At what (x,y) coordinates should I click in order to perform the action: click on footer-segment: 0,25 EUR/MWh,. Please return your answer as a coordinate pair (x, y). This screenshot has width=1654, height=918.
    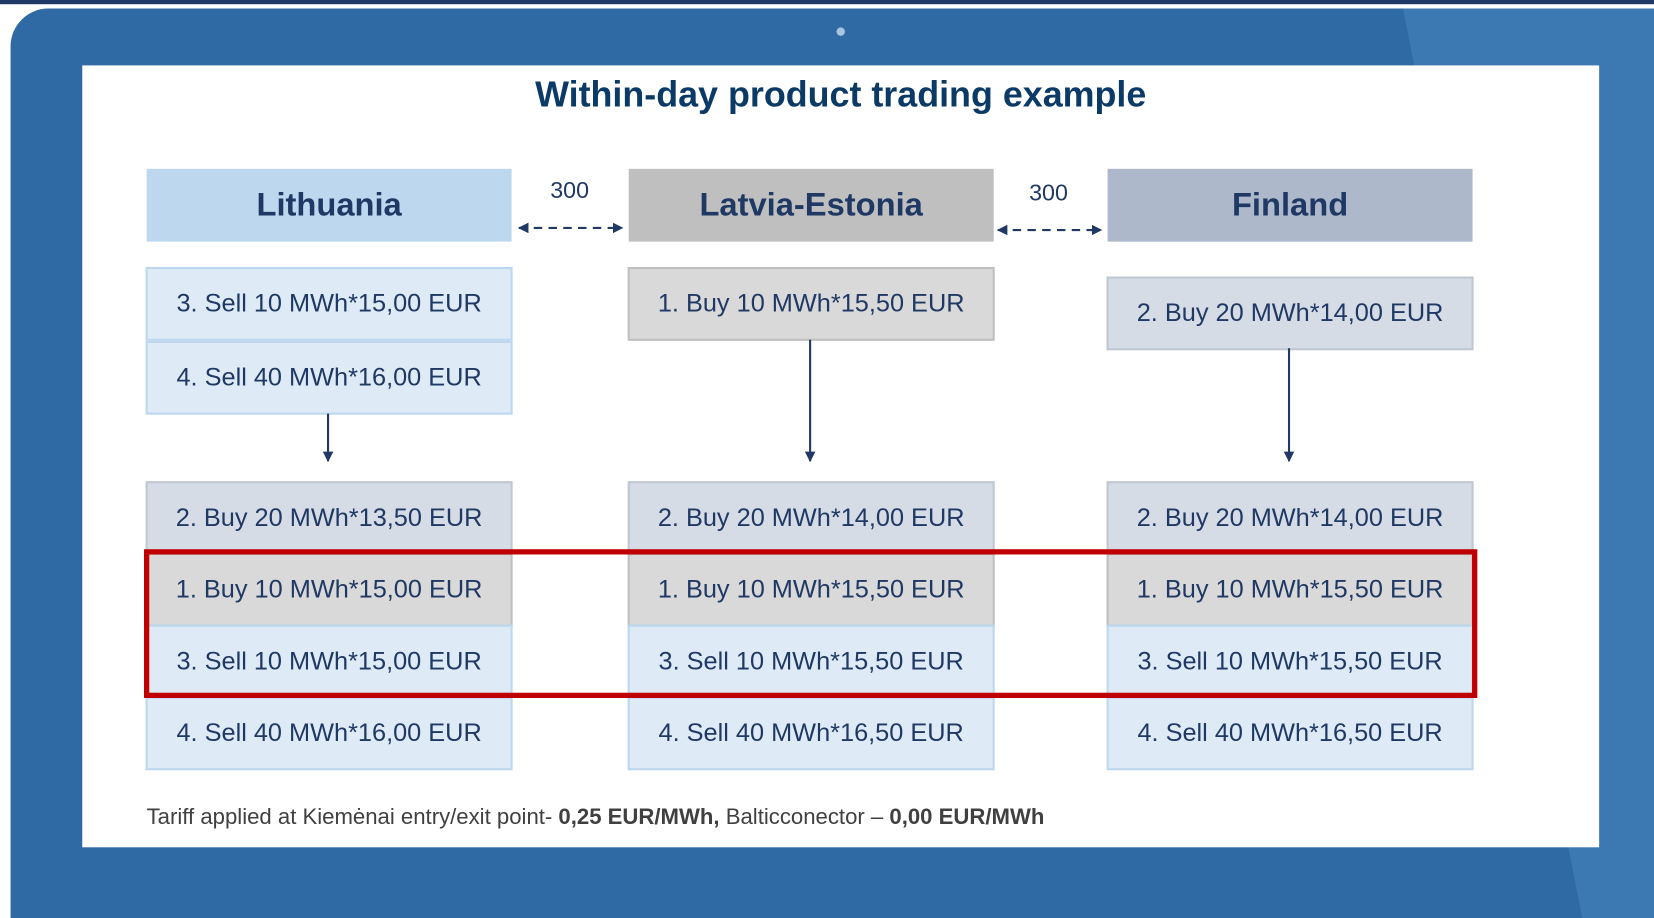
    Looking at the image, I should click on (638, 816).